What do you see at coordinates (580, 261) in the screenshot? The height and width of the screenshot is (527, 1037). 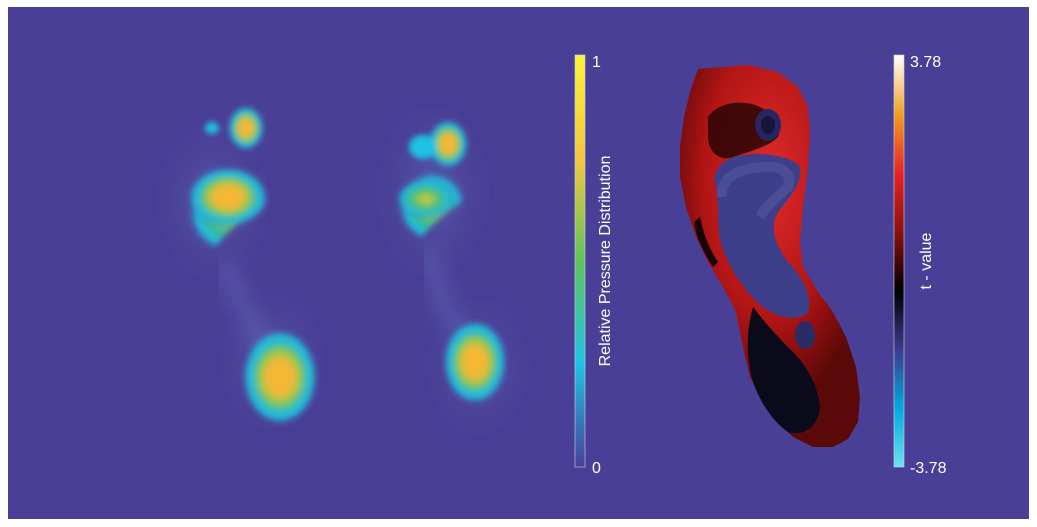 I see `pressure-colorbar-bar` at bounding box center [580, 261].